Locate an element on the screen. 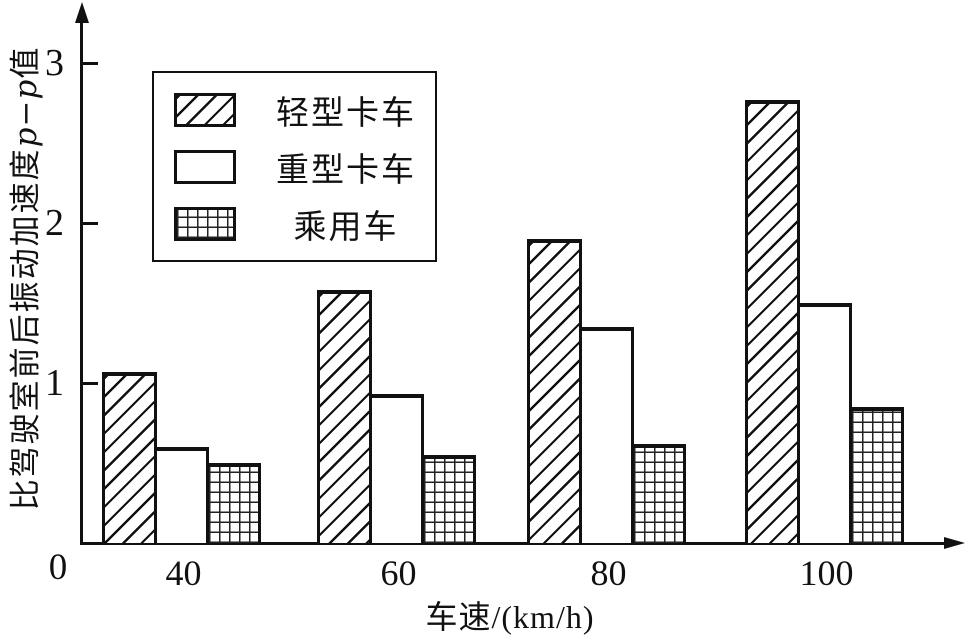  y-tick-label-2: 2 is located at coordinates (54, 223).